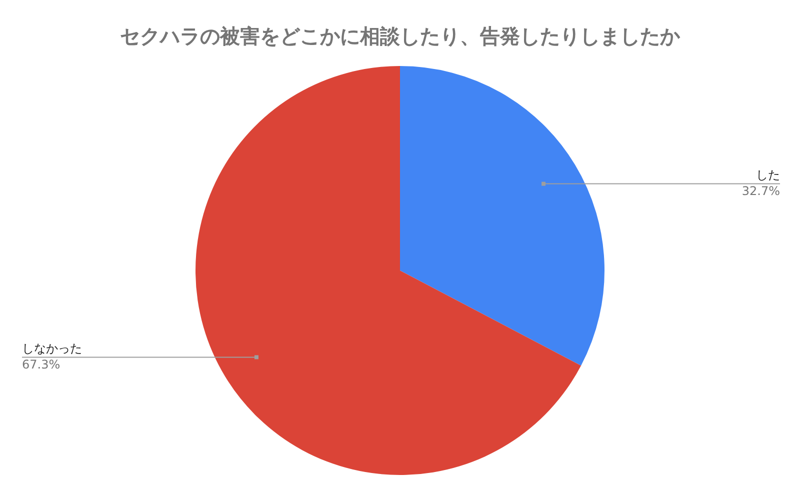  Describe the element at coordinates (52, 348) in the screenshot. I see `slice-label: しなかった` at that location.